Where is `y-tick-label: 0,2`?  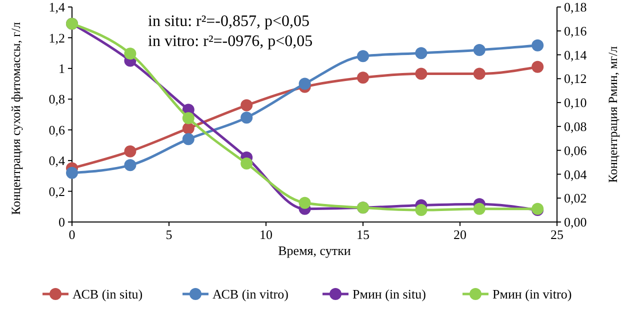 y-tick-label: 0,2 is located at coordinates (56, 191).